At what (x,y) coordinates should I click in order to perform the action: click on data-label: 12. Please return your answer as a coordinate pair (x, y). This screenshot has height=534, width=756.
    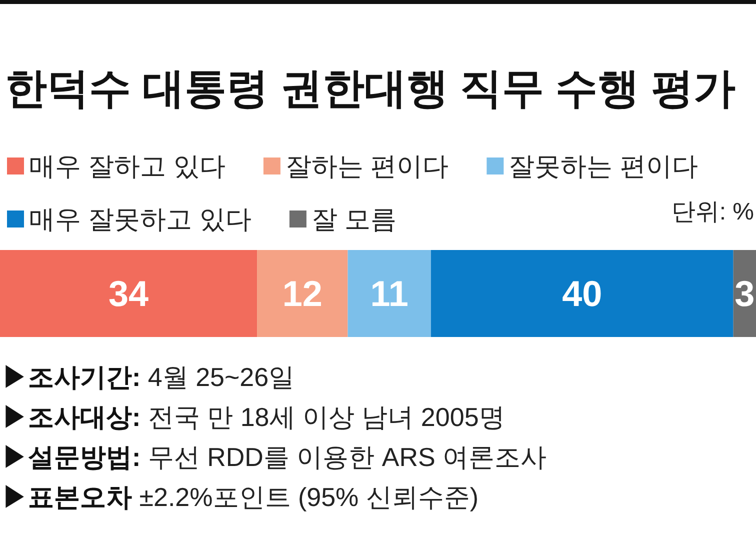
    Looking at the image, I should click on (302, 293).